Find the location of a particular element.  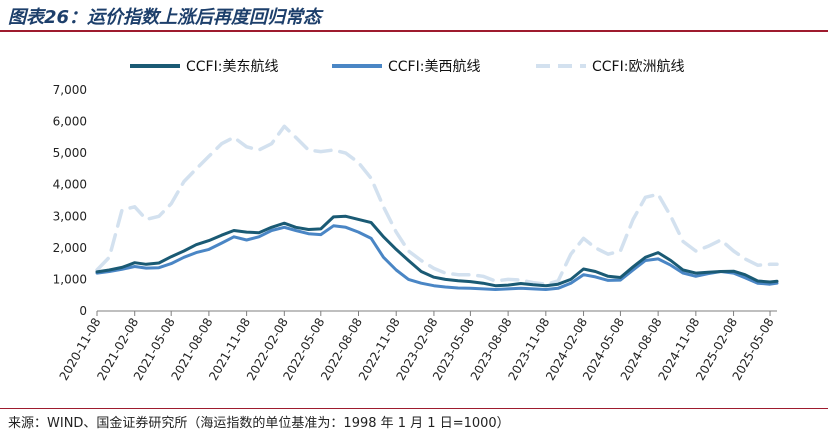

y-tick-label: 4,000 is located at coordinates (70, 185).